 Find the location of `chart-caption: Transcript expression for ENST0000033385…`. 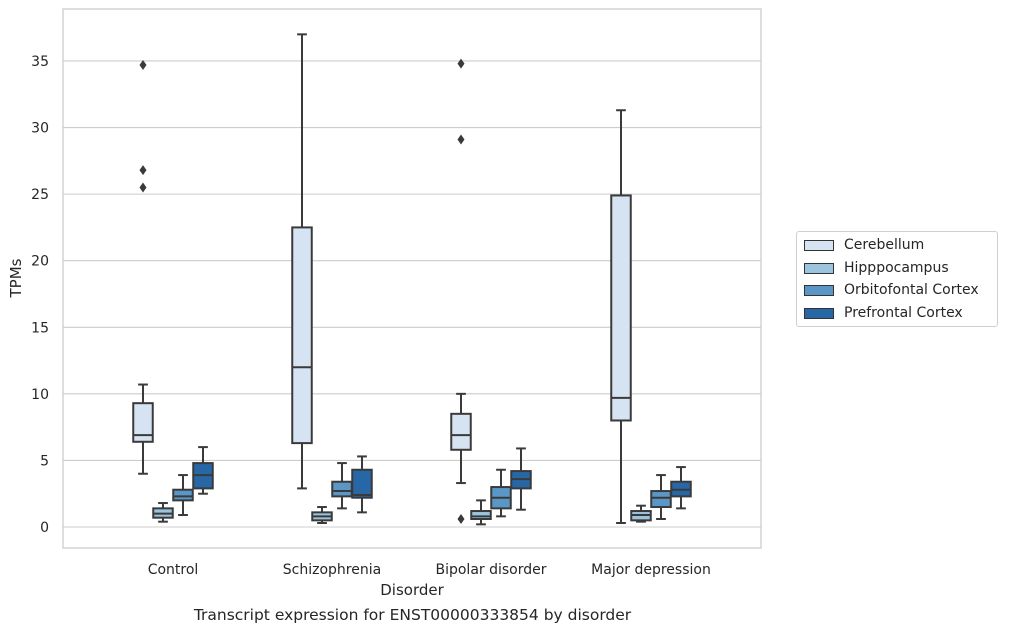

chart-caption: Transcript expression for ENST0000033385… is located at coordinates (412, 615).